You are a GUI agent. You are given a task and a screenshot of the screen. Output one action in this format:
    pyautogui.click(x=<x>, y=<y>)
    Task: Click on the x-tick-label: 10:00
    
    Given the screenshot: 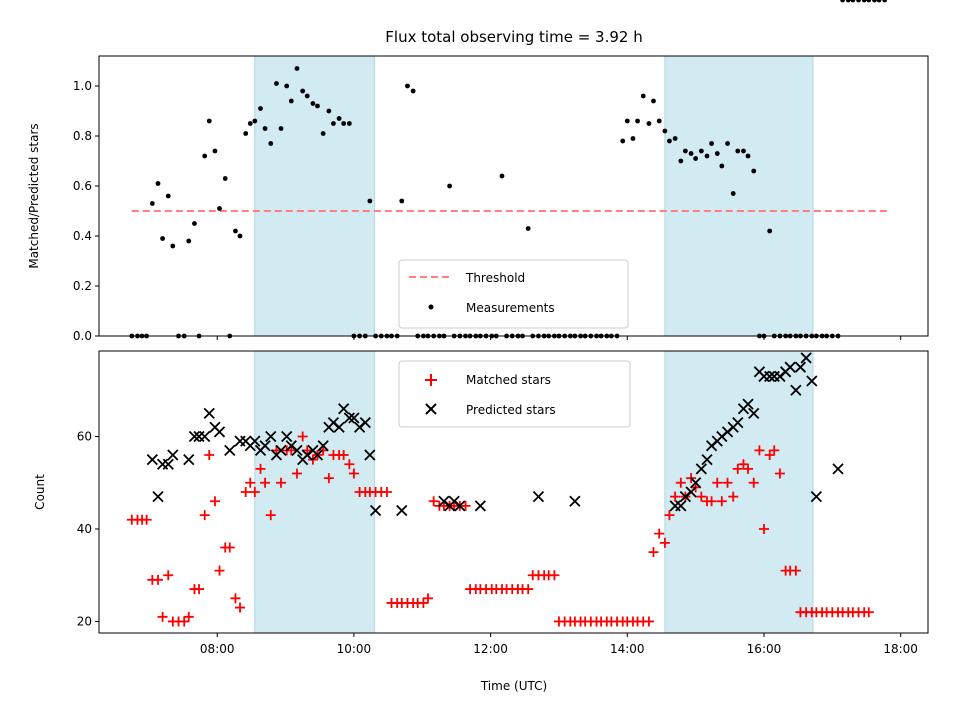 What is the action you would take?
    pyautogui.click(x=354, y=649)
    